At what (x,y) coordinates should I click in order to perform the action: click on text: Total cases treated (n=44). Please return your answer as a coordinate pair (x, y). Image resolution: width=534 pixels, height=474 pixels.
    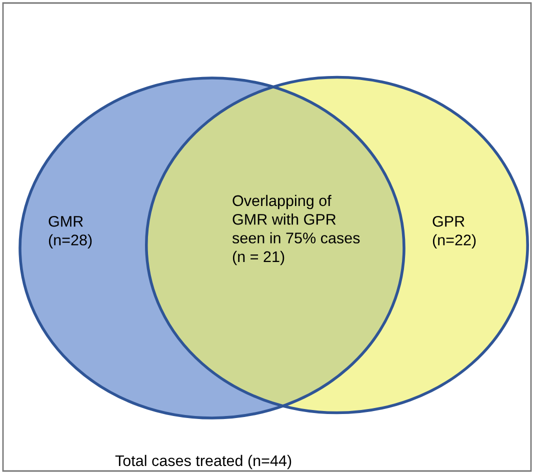
    Looking at the image, I should click on (203, 462).